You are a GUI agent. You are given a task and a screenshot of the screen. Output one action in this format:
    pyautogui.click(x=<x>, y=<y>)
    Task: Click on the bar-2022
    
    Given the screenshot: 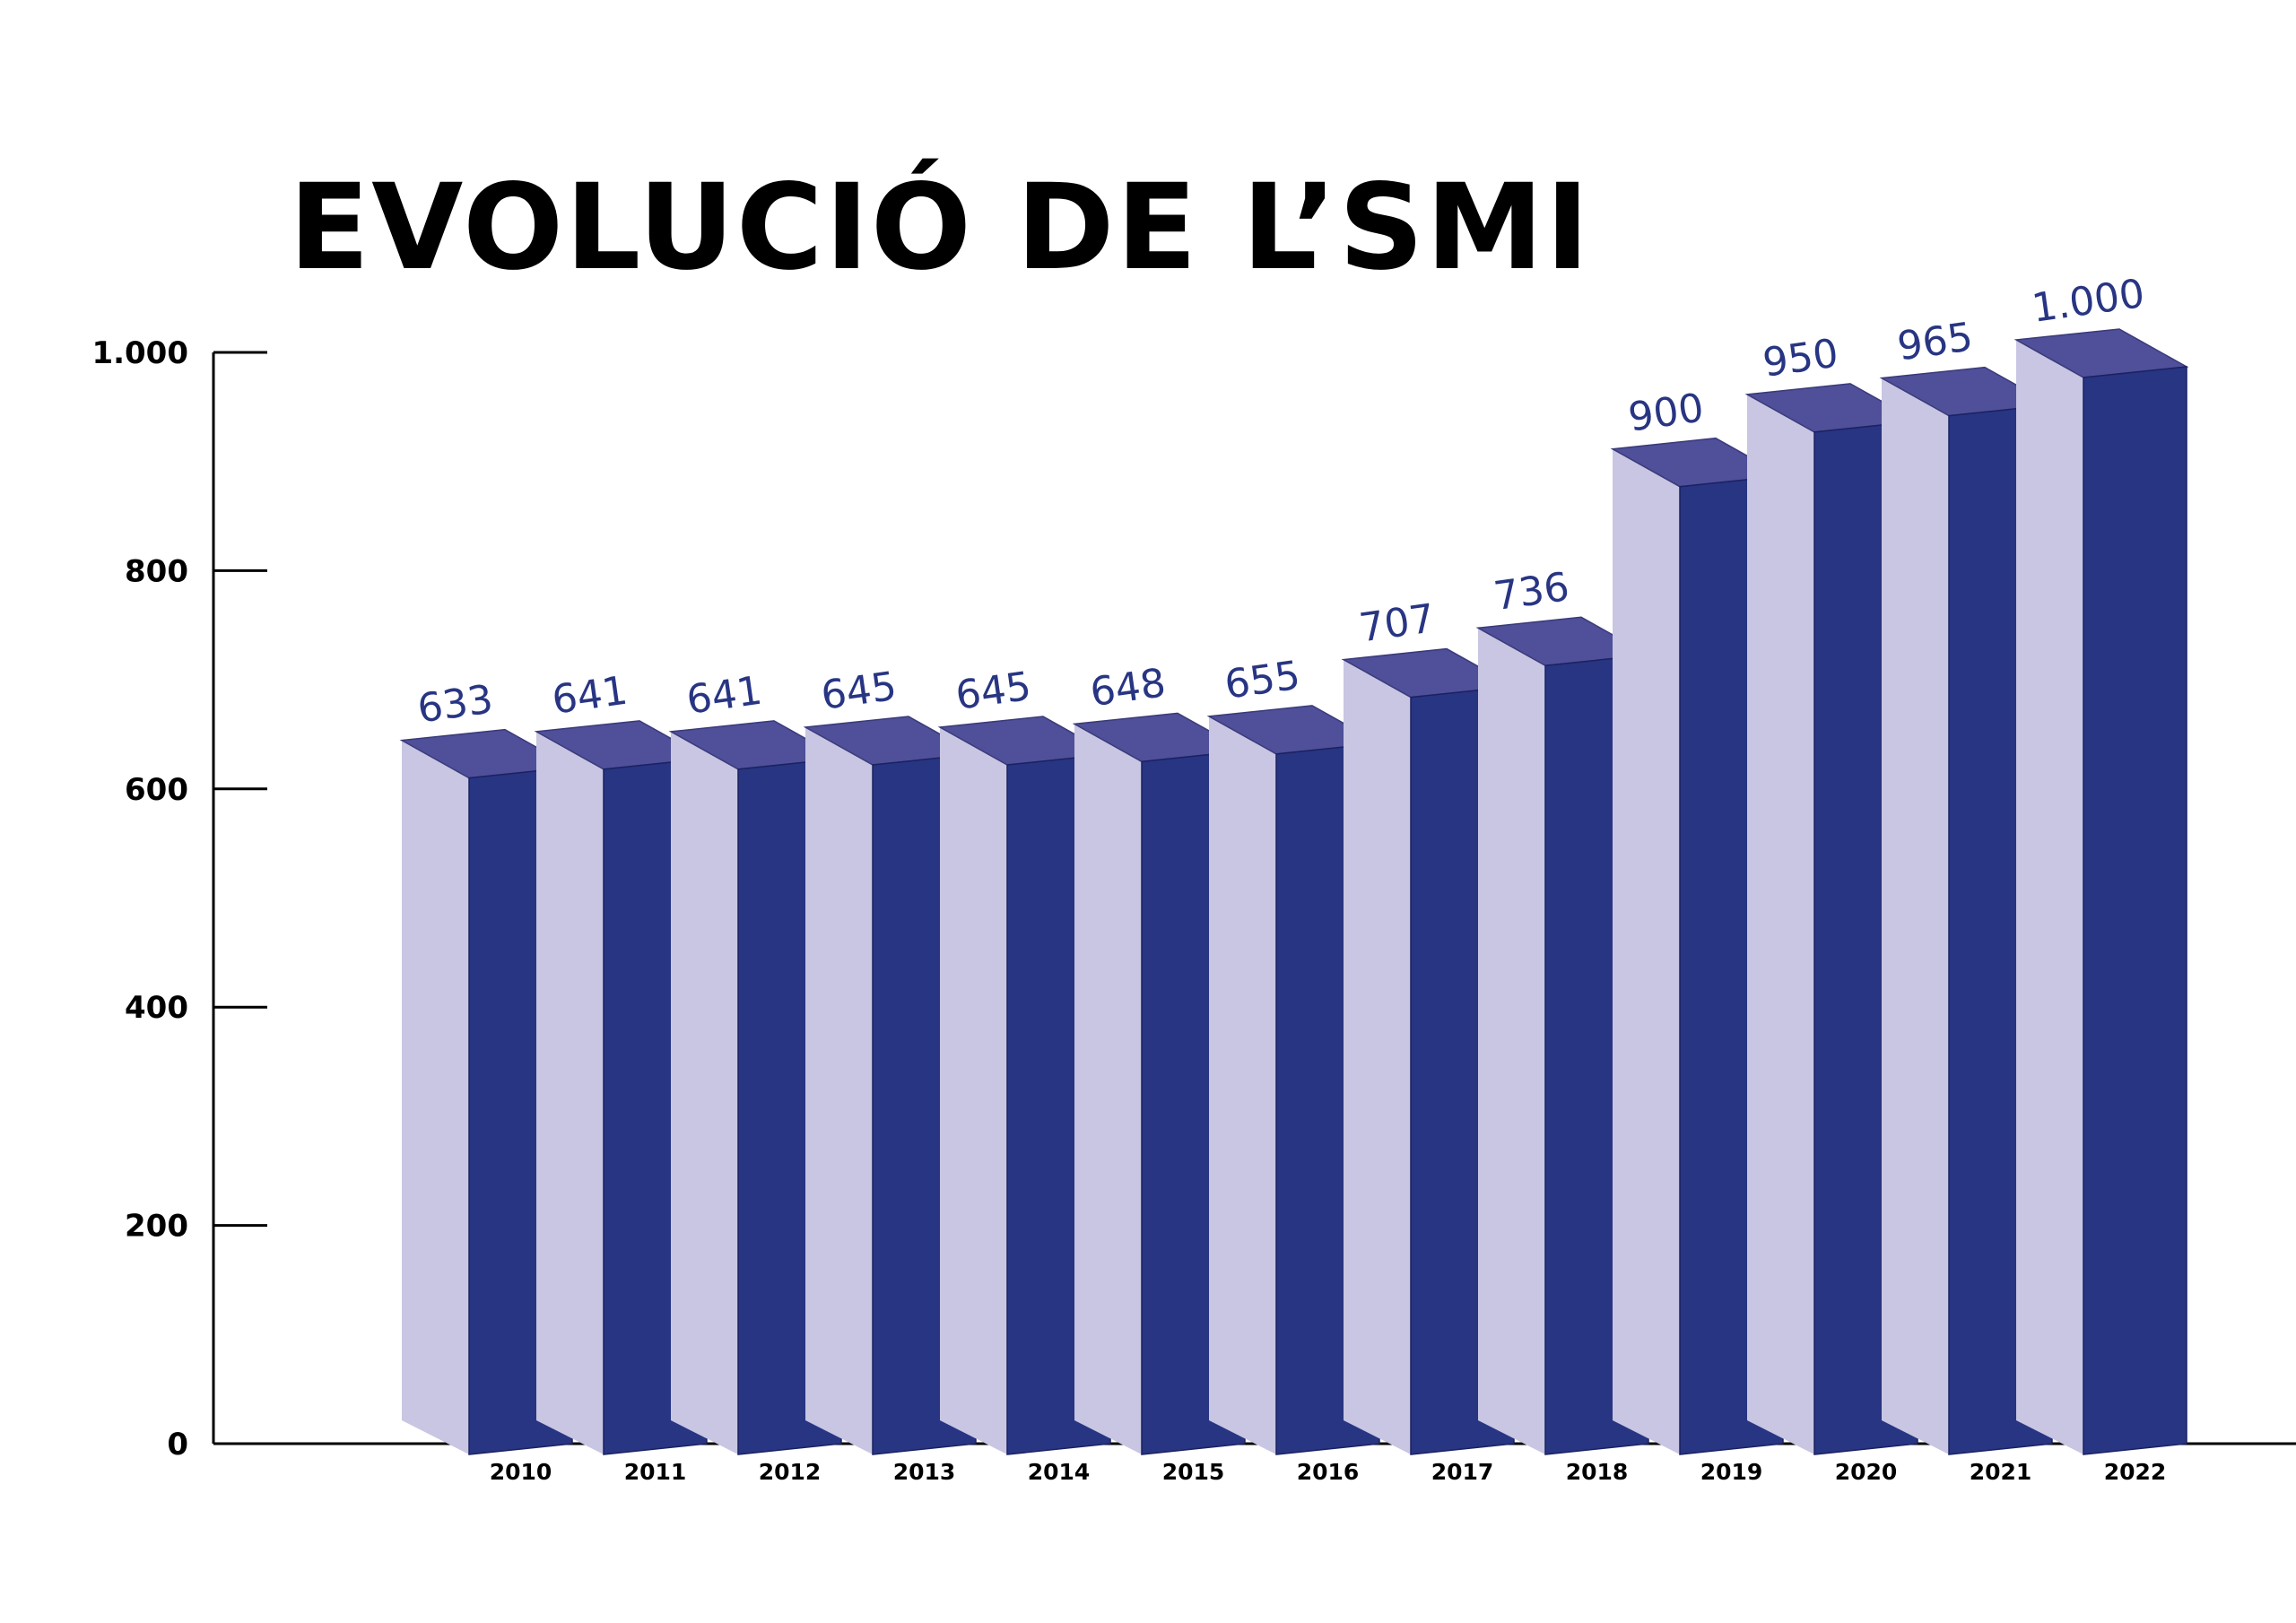 What is the action you would take?
    pyautogui.click(x=2101, y=891)
    